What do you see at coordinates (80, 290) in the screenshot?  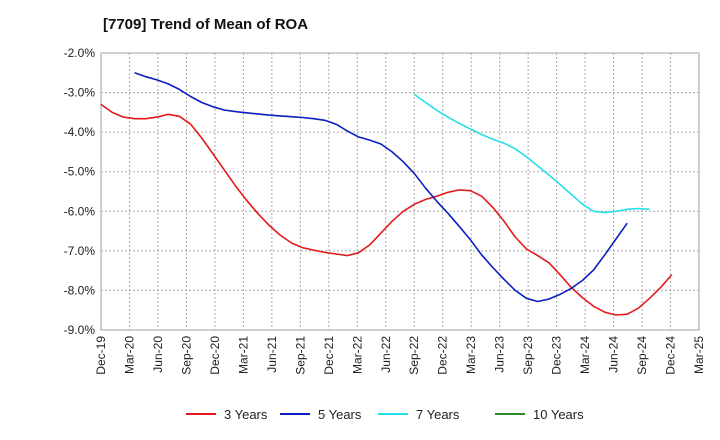 I see `y-tick-label: -8.0%` at bounding box center [80, 290].